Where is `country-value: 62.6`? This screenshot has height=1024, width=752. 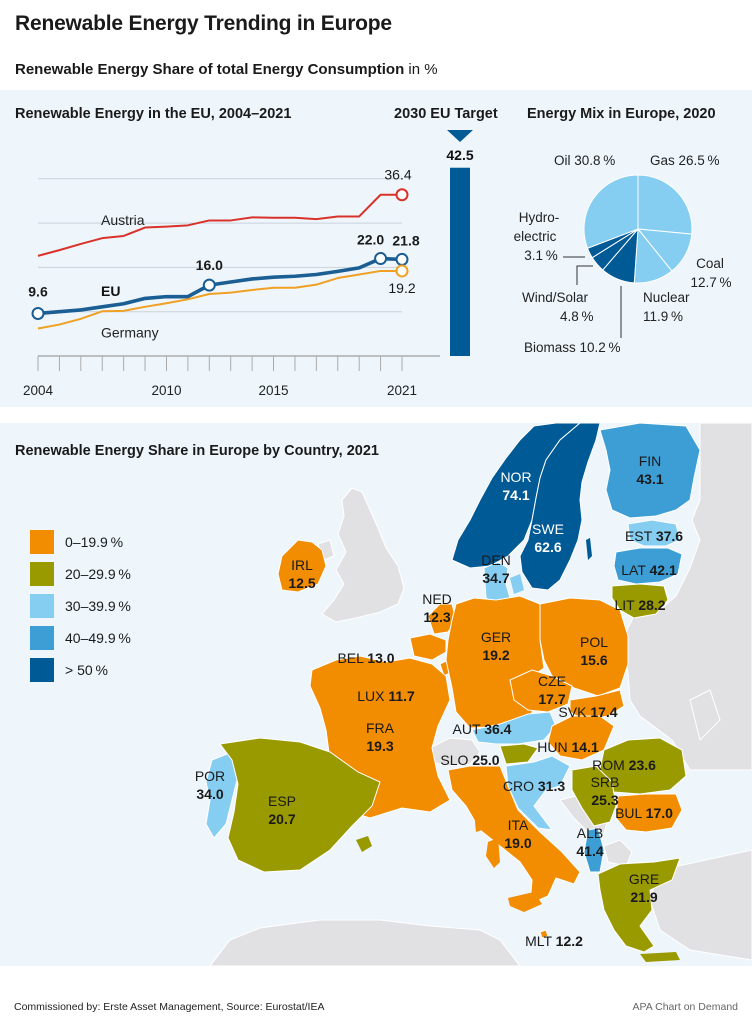
country-value: 62.6 is located at coordinates (547, 547).